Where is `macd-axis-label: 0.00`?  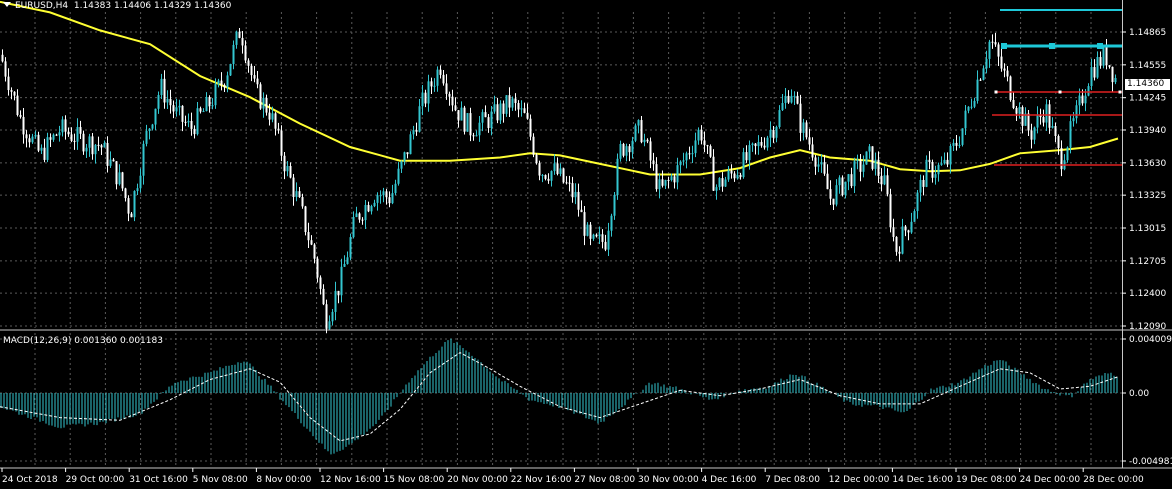
macd-axis-label: 0.00 is located at coordinates (1139, 394).